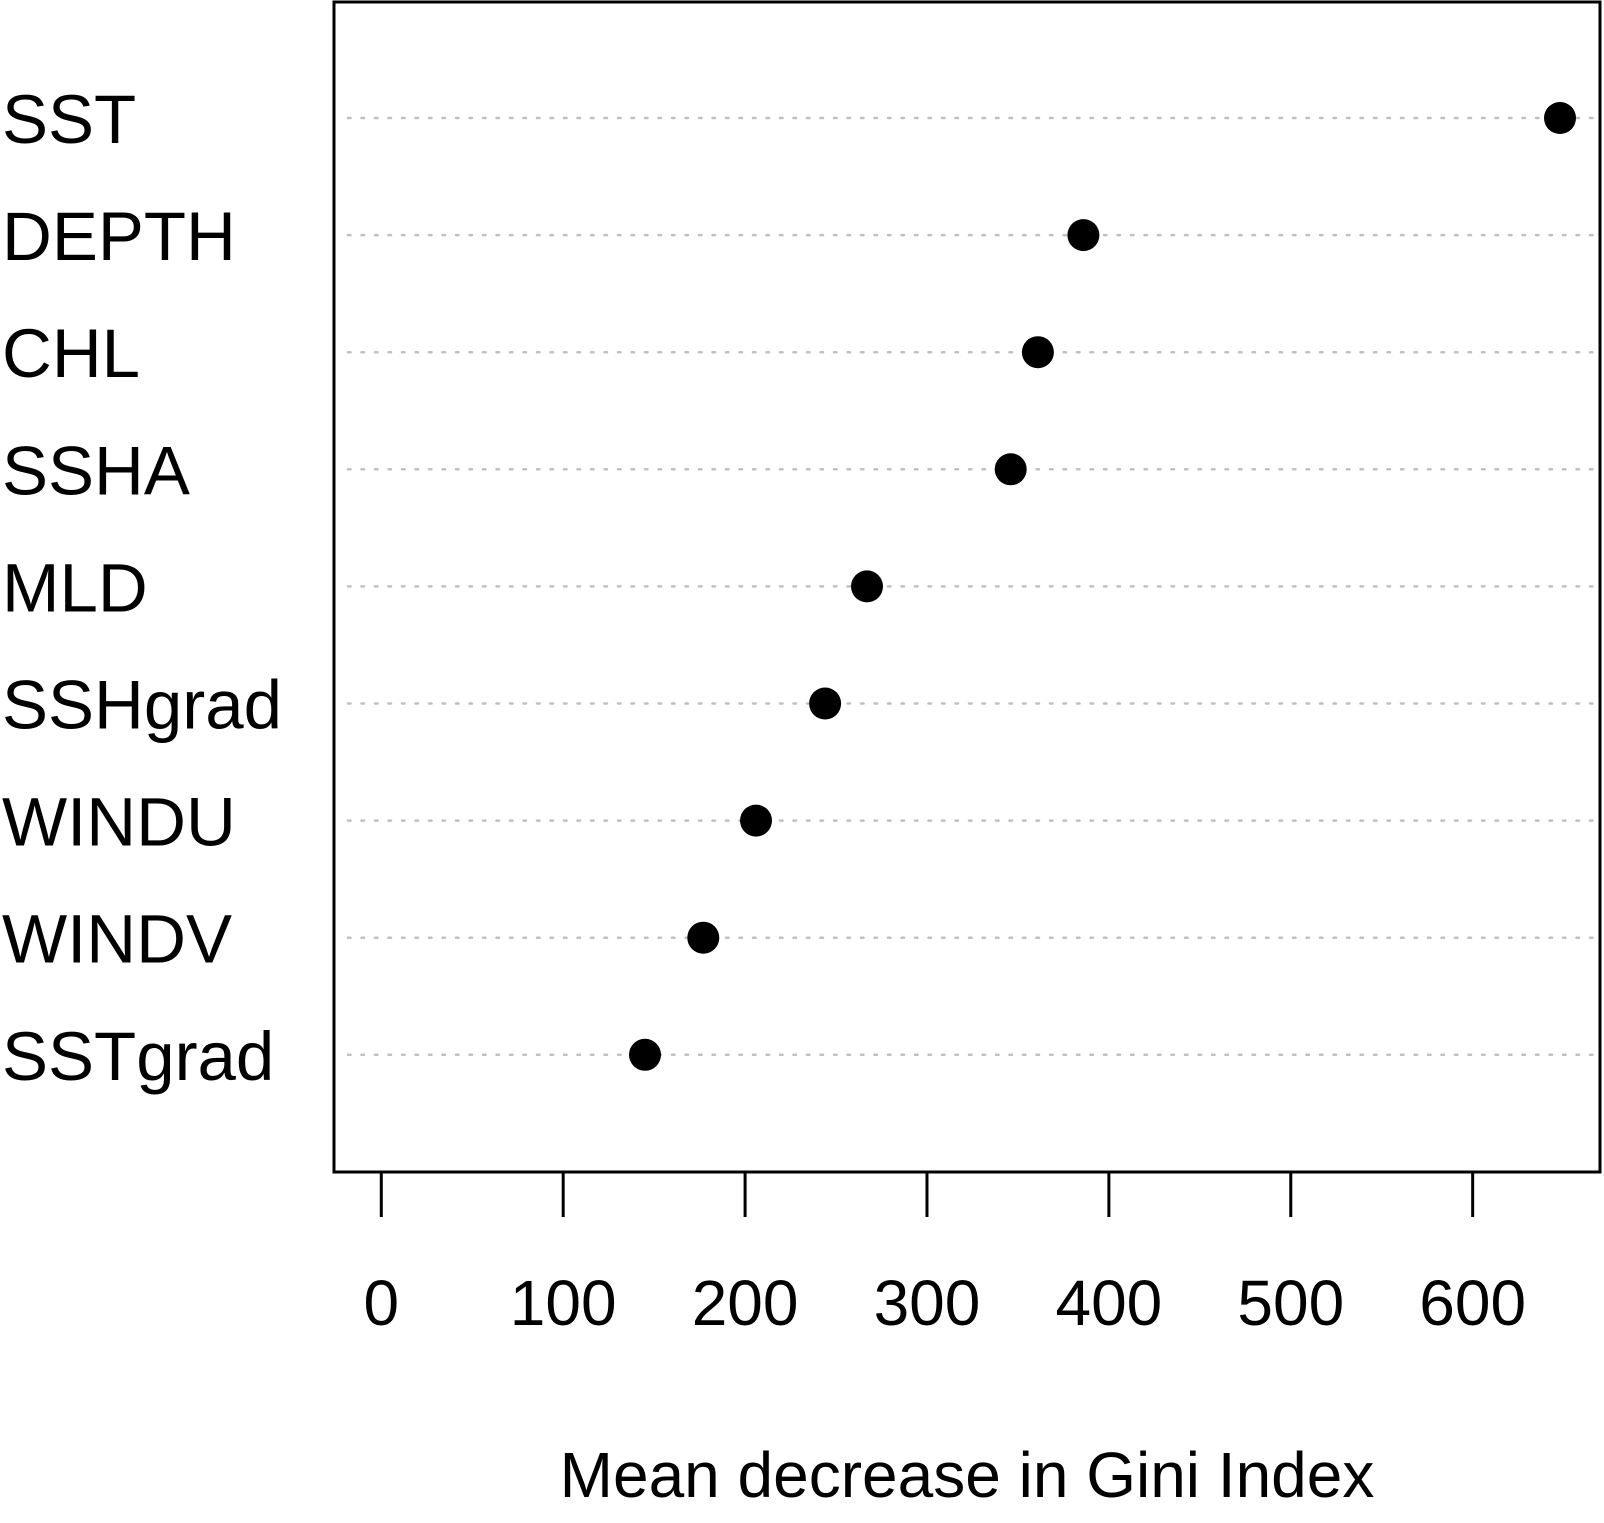 The width and height of the screenshot is (1604, 1523). What do you see at coordinates (825, 703) in the screenshot?
I see `data-point-sshgrad` at bounding box center [825, 703].